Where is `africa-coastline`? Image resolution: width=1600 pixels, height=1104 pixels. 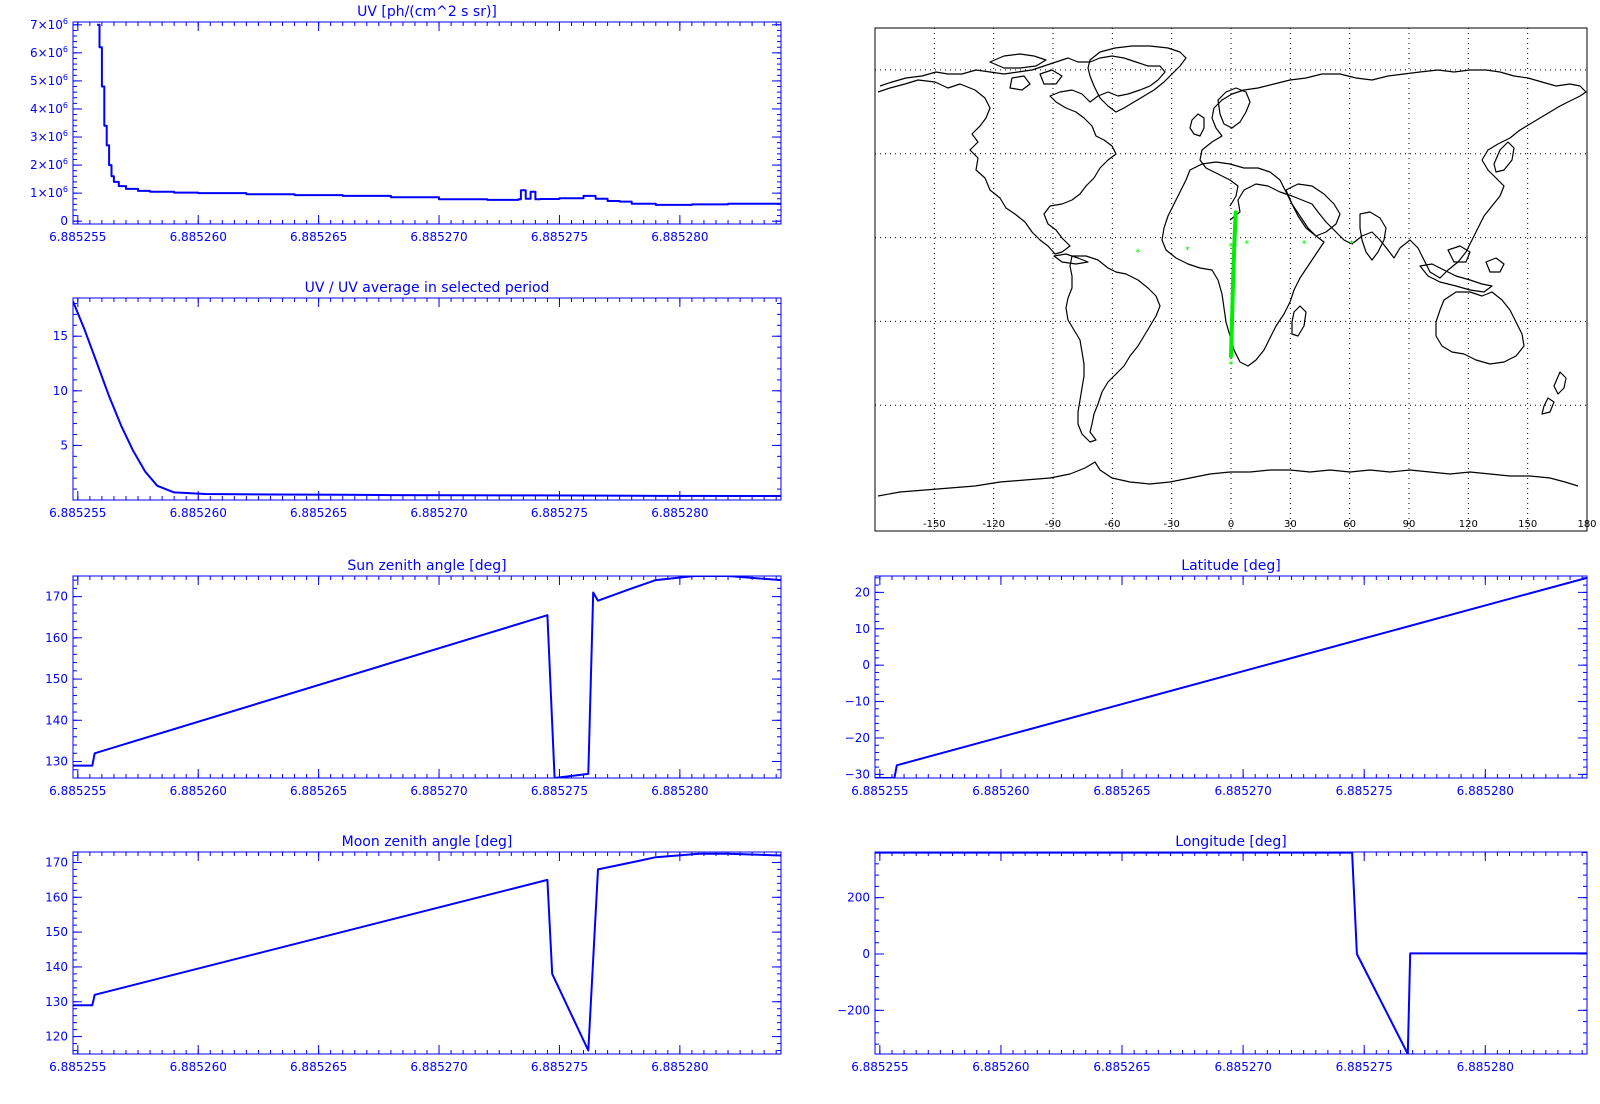
africa-coastline is located at coordinates (1243, 264).